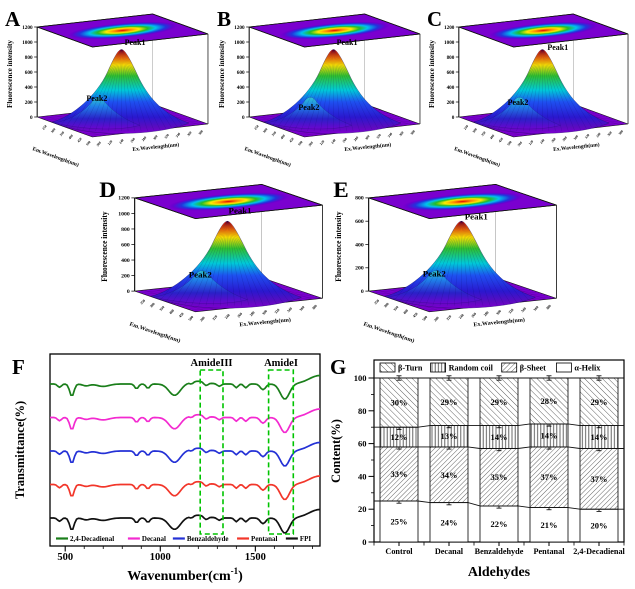  What do you see at coordinates (264, 539) in the screenshot?
I see `legend-label: Pentanal` at bounding box center [264, 539].